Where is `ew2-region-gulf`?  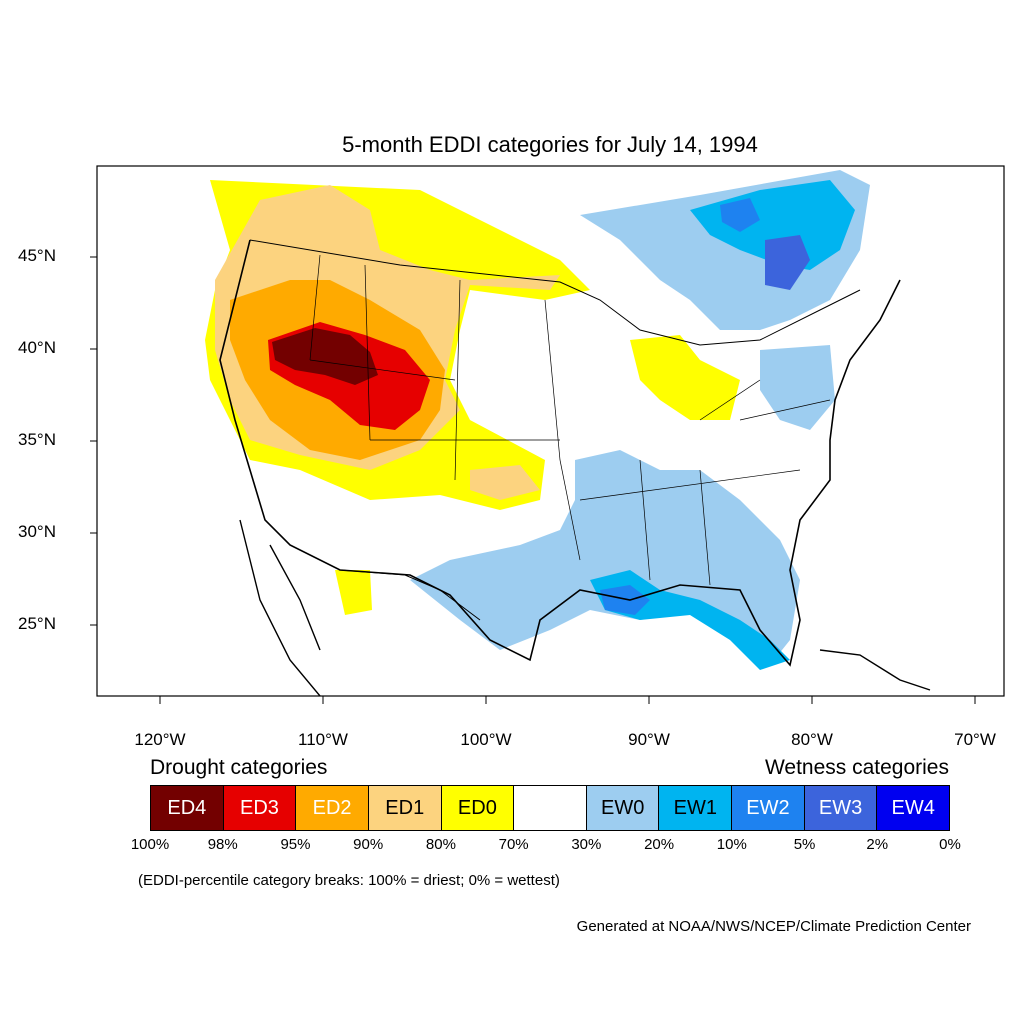
ew2-region-gulf is located at coordinates (625, 600).